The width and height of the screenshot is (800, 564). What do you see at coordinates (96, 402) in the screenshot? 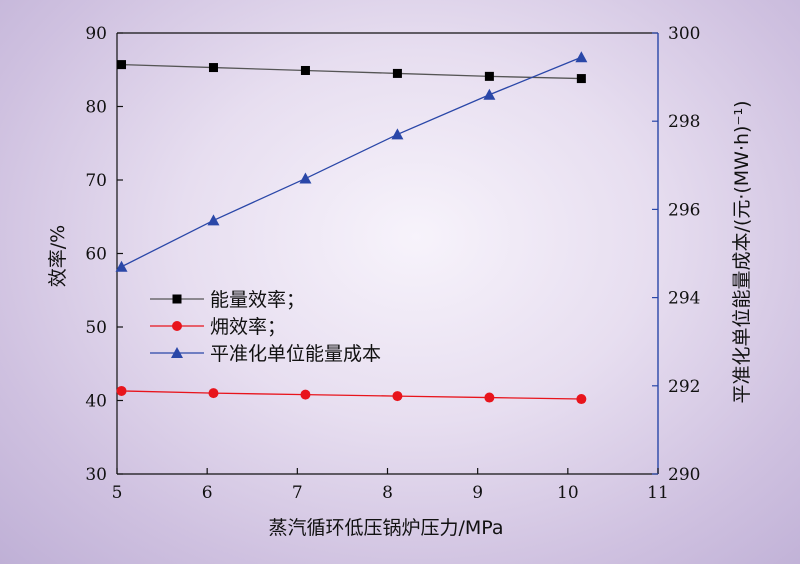
I see `y-left-tick-label: 40` at bounding box center [96, 402].